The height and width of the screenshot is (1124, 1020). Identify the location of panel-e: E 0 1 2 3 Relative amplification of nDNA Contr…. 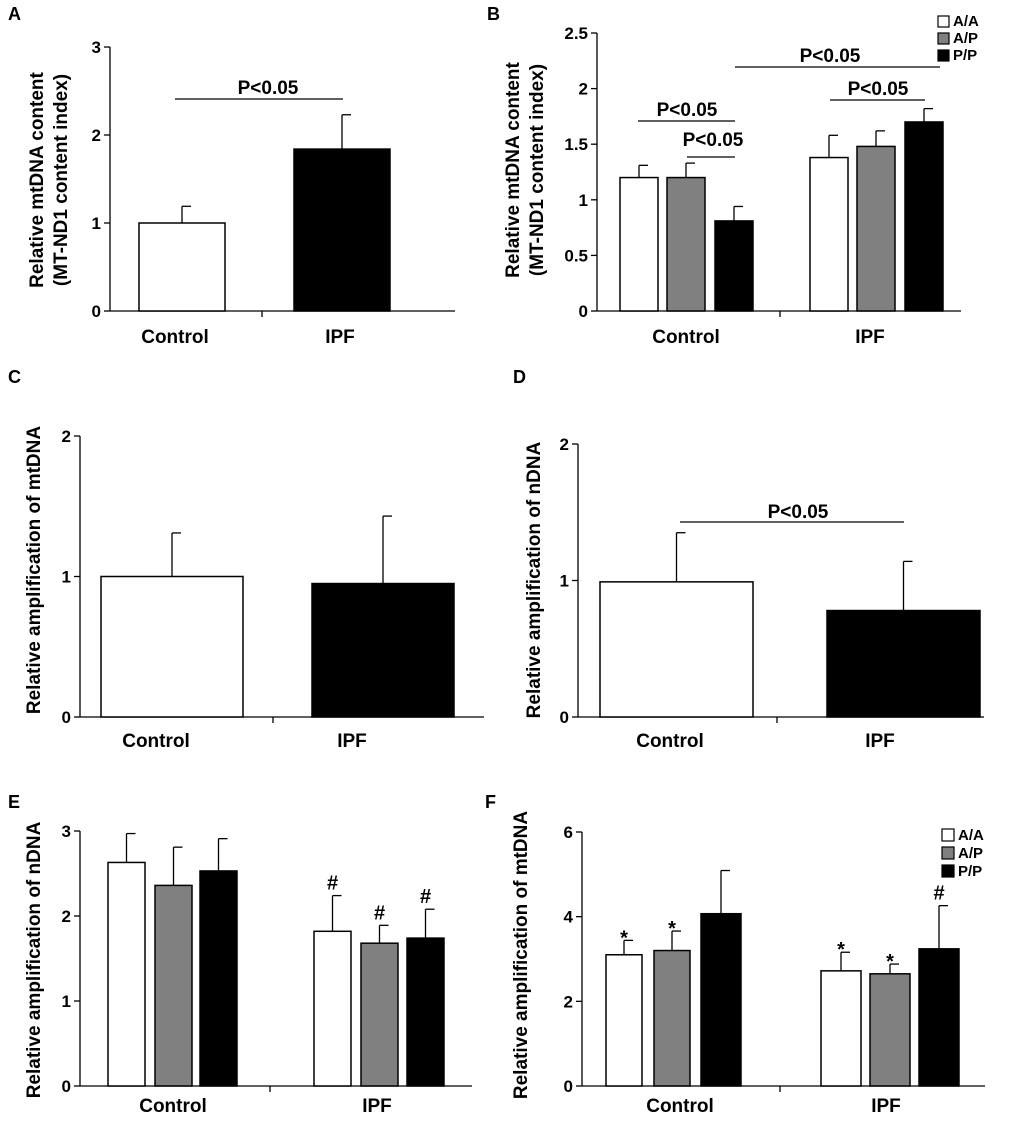
(240, 954).